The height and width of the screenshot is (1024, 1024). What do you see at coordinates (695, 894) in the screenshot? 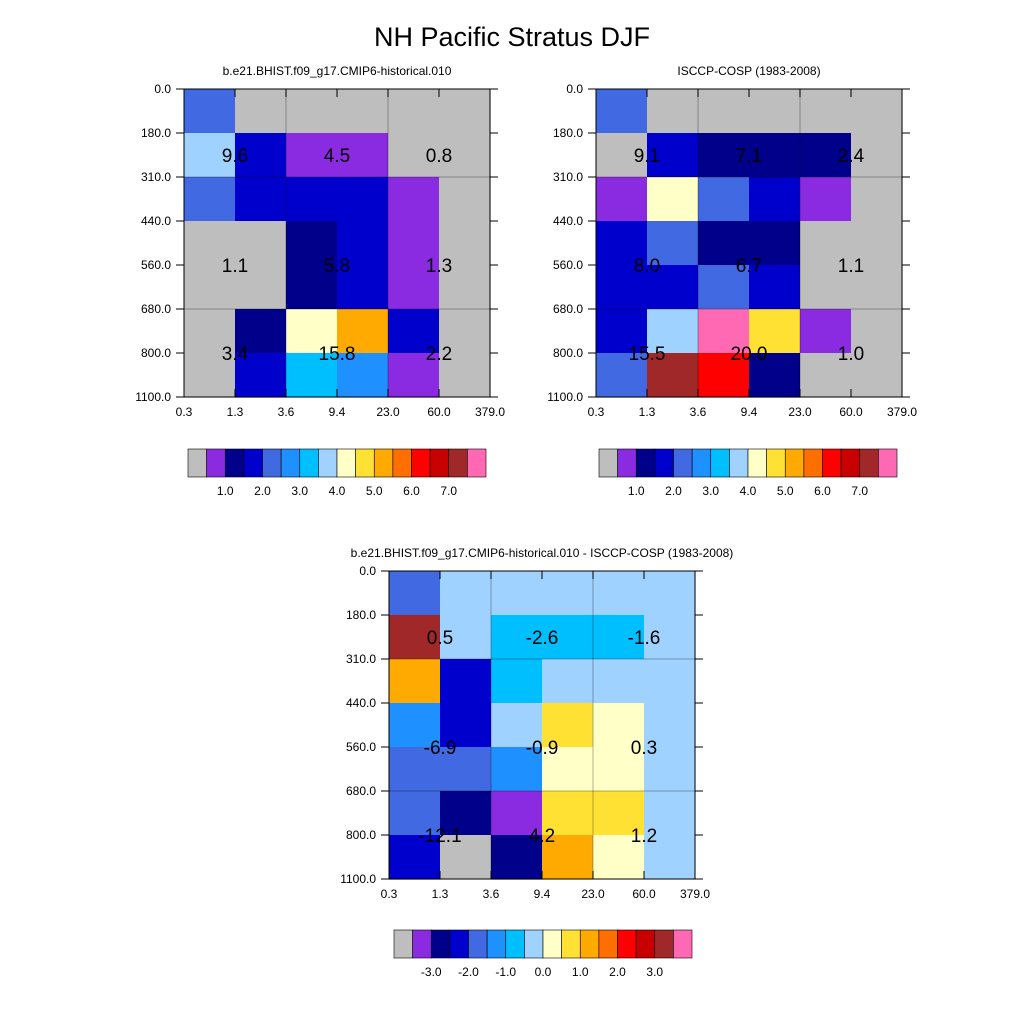
I see `diff-xtick-label-6: 379.0` at bounding box center [695, 894].